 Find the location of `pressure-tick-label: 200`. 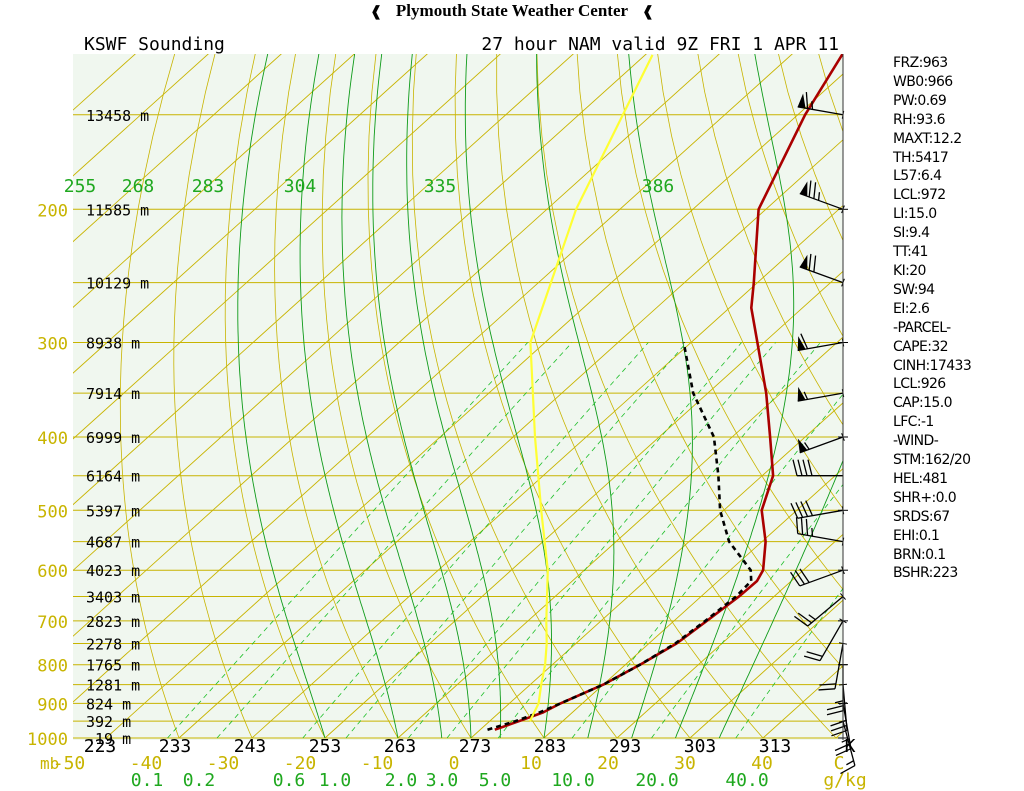

pressure-tick-label: 200 is located at coordinates (52, 211).